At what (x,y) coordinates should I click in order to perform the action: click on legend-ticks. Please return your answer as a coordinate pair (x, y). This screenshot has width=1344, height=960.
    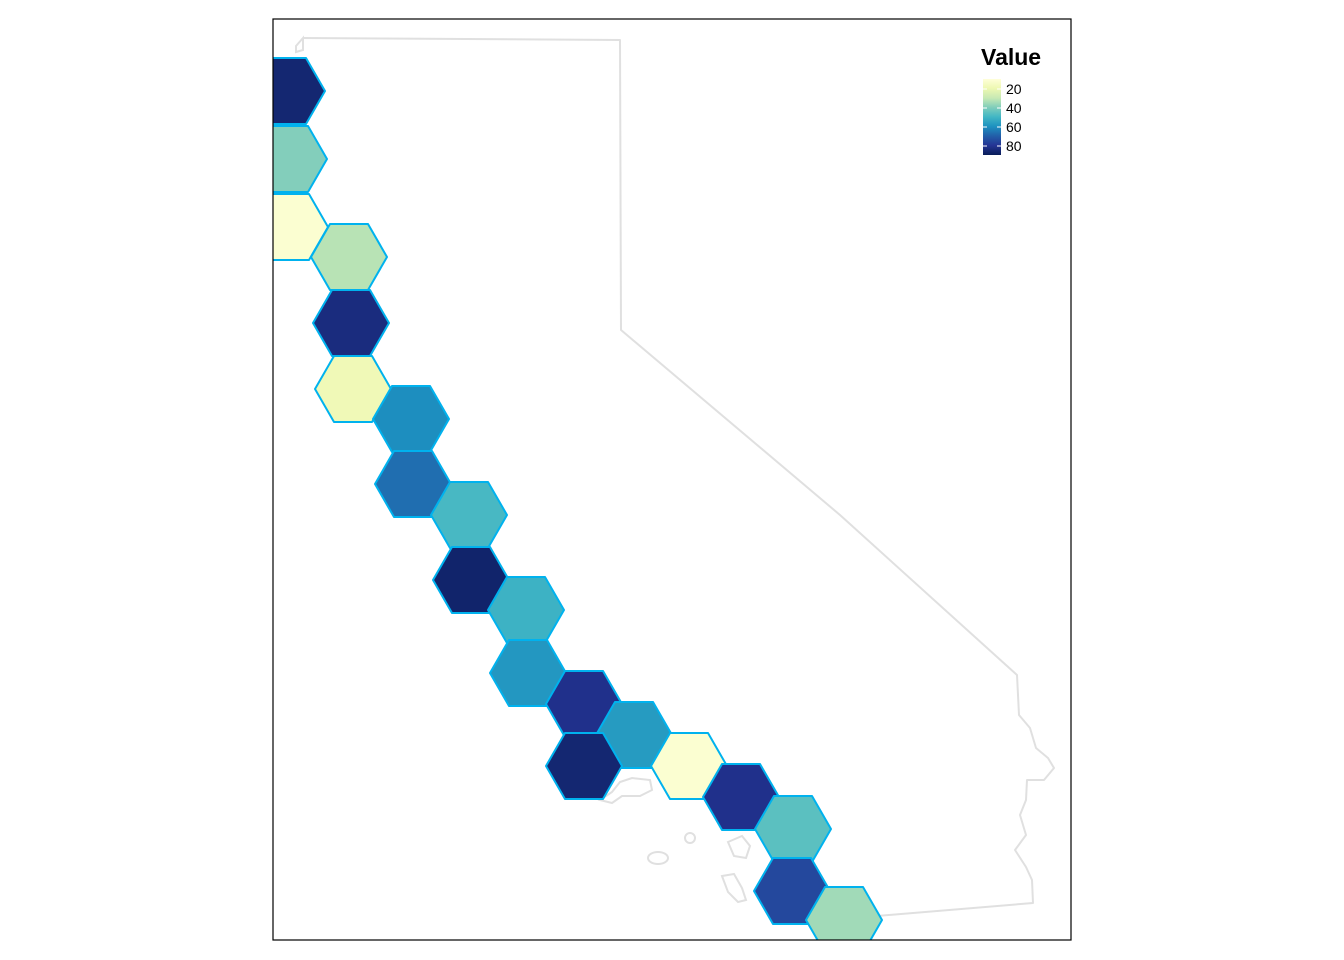
    Looking at the image, I should click on (992, 117).